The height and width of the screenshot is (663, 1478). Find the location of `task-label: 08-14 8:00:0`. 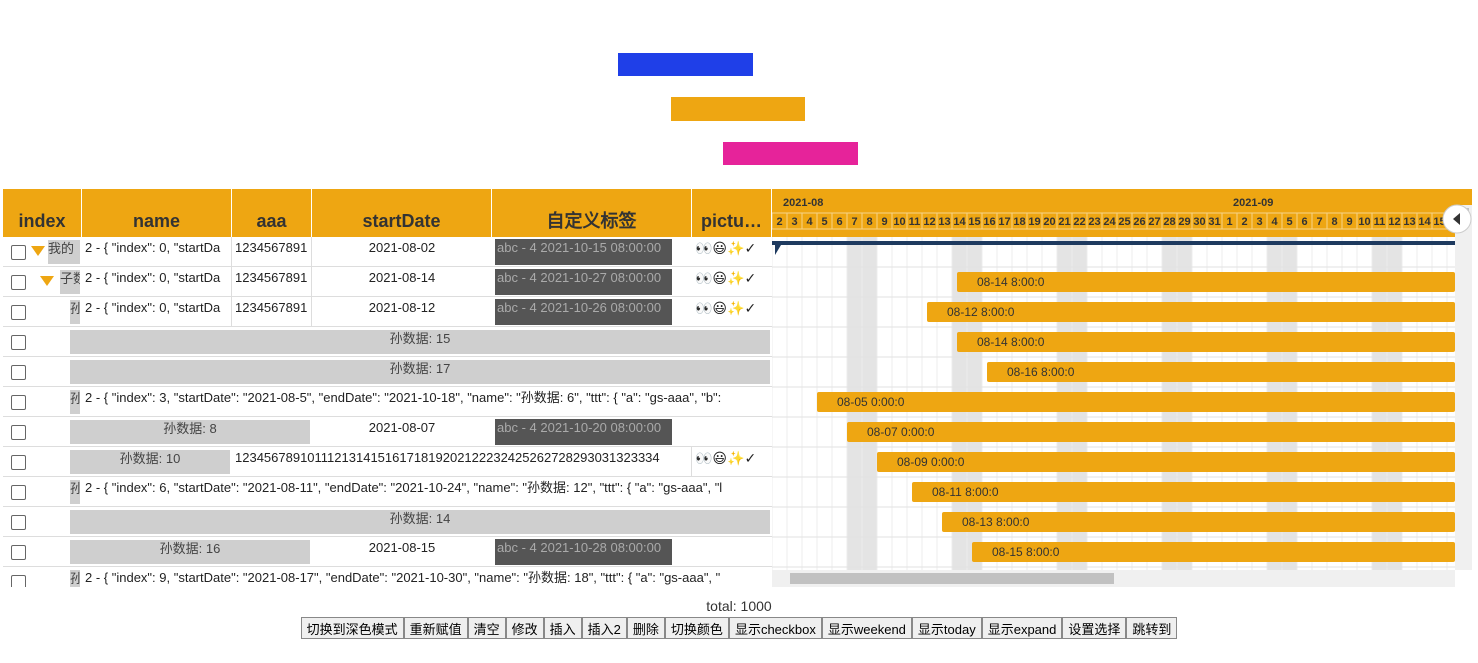

task-label: 08-14 8:00:0 is located at coordinates (1011, 282).